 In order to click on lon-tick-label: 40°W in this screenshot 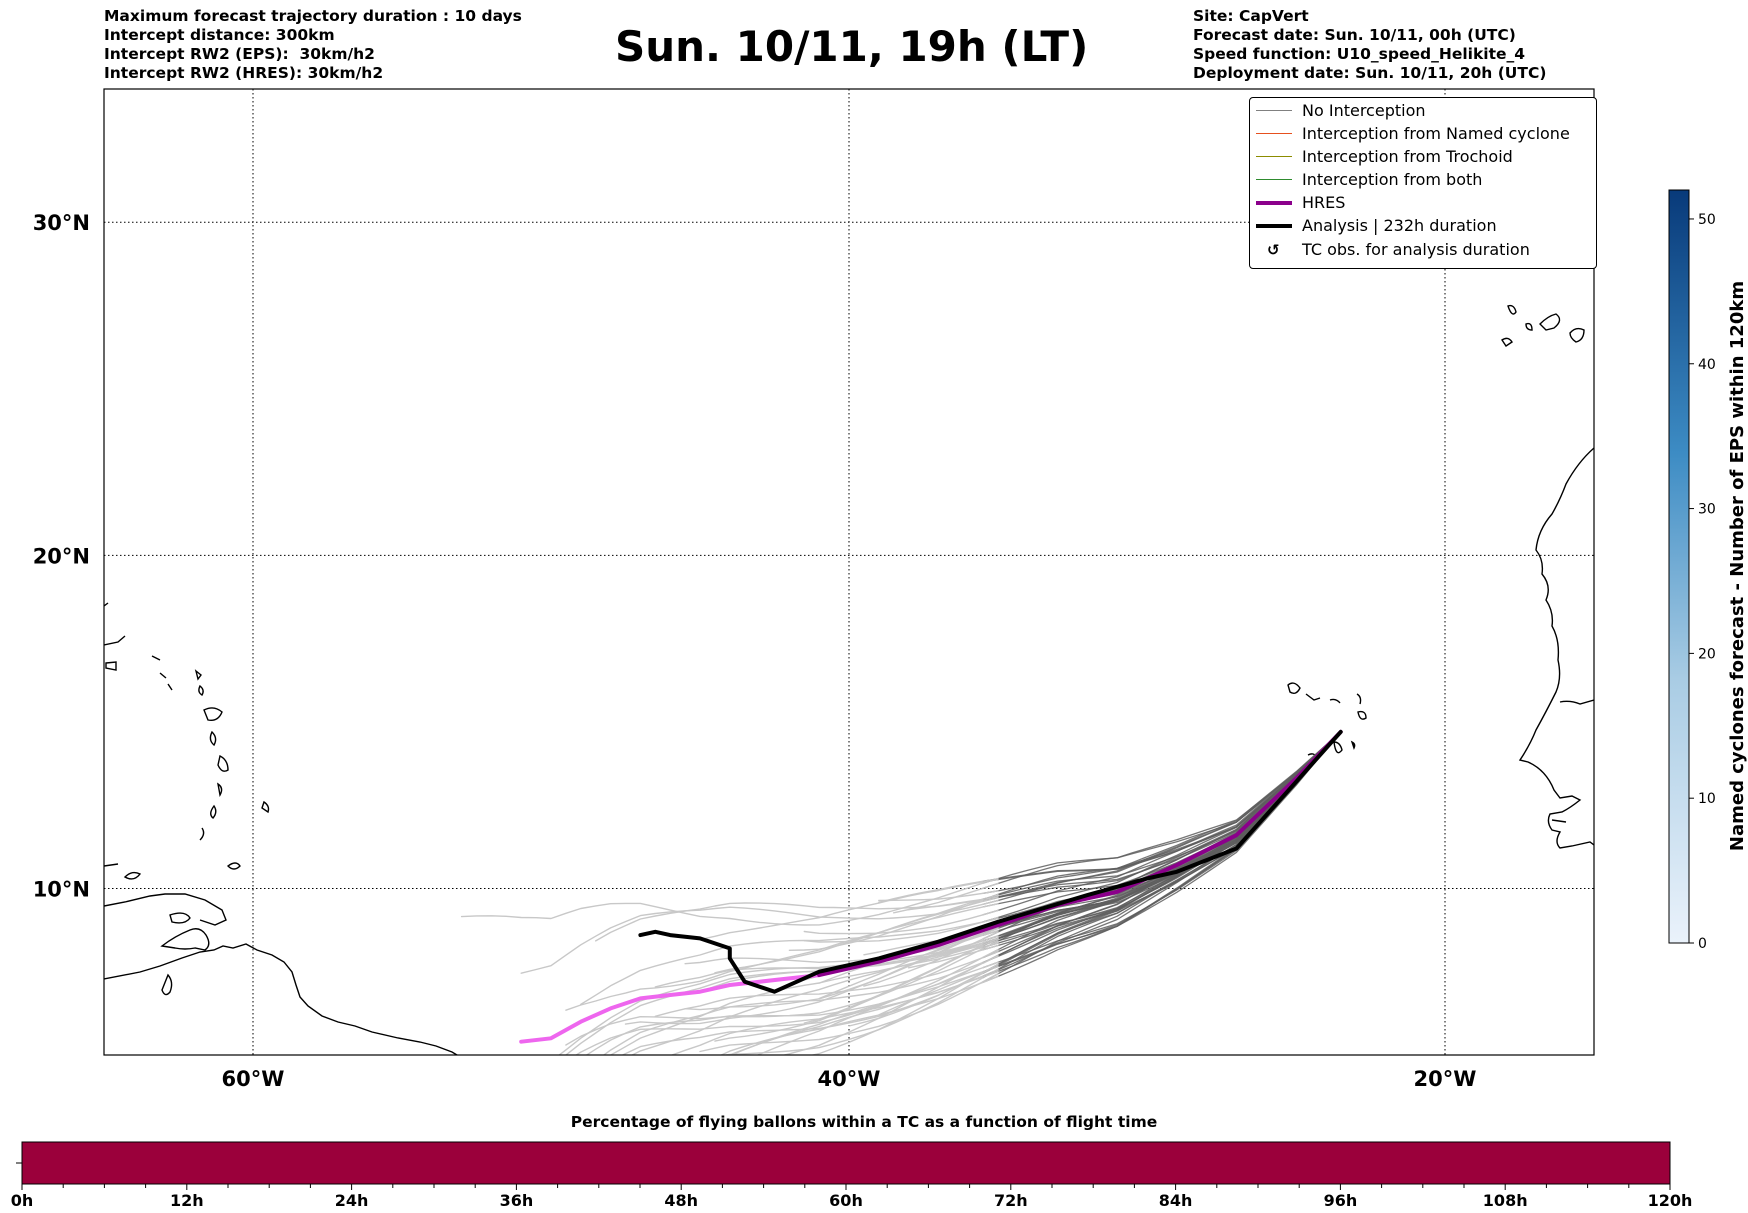, I will do `click(849, 1079)`.